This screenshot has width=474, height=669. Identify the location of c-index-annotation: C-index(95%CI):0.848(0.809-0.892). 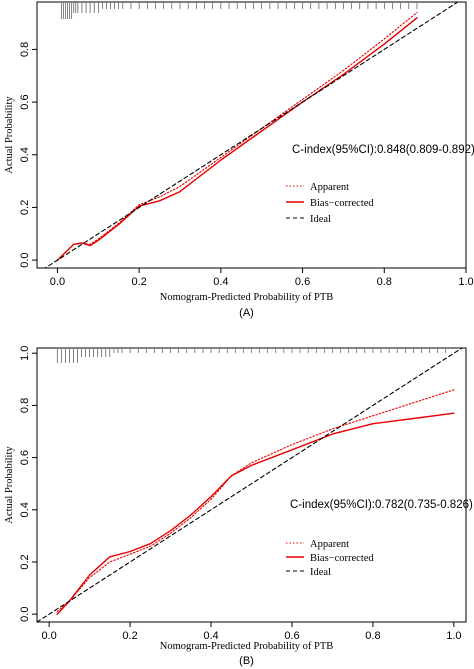
(383, 150).